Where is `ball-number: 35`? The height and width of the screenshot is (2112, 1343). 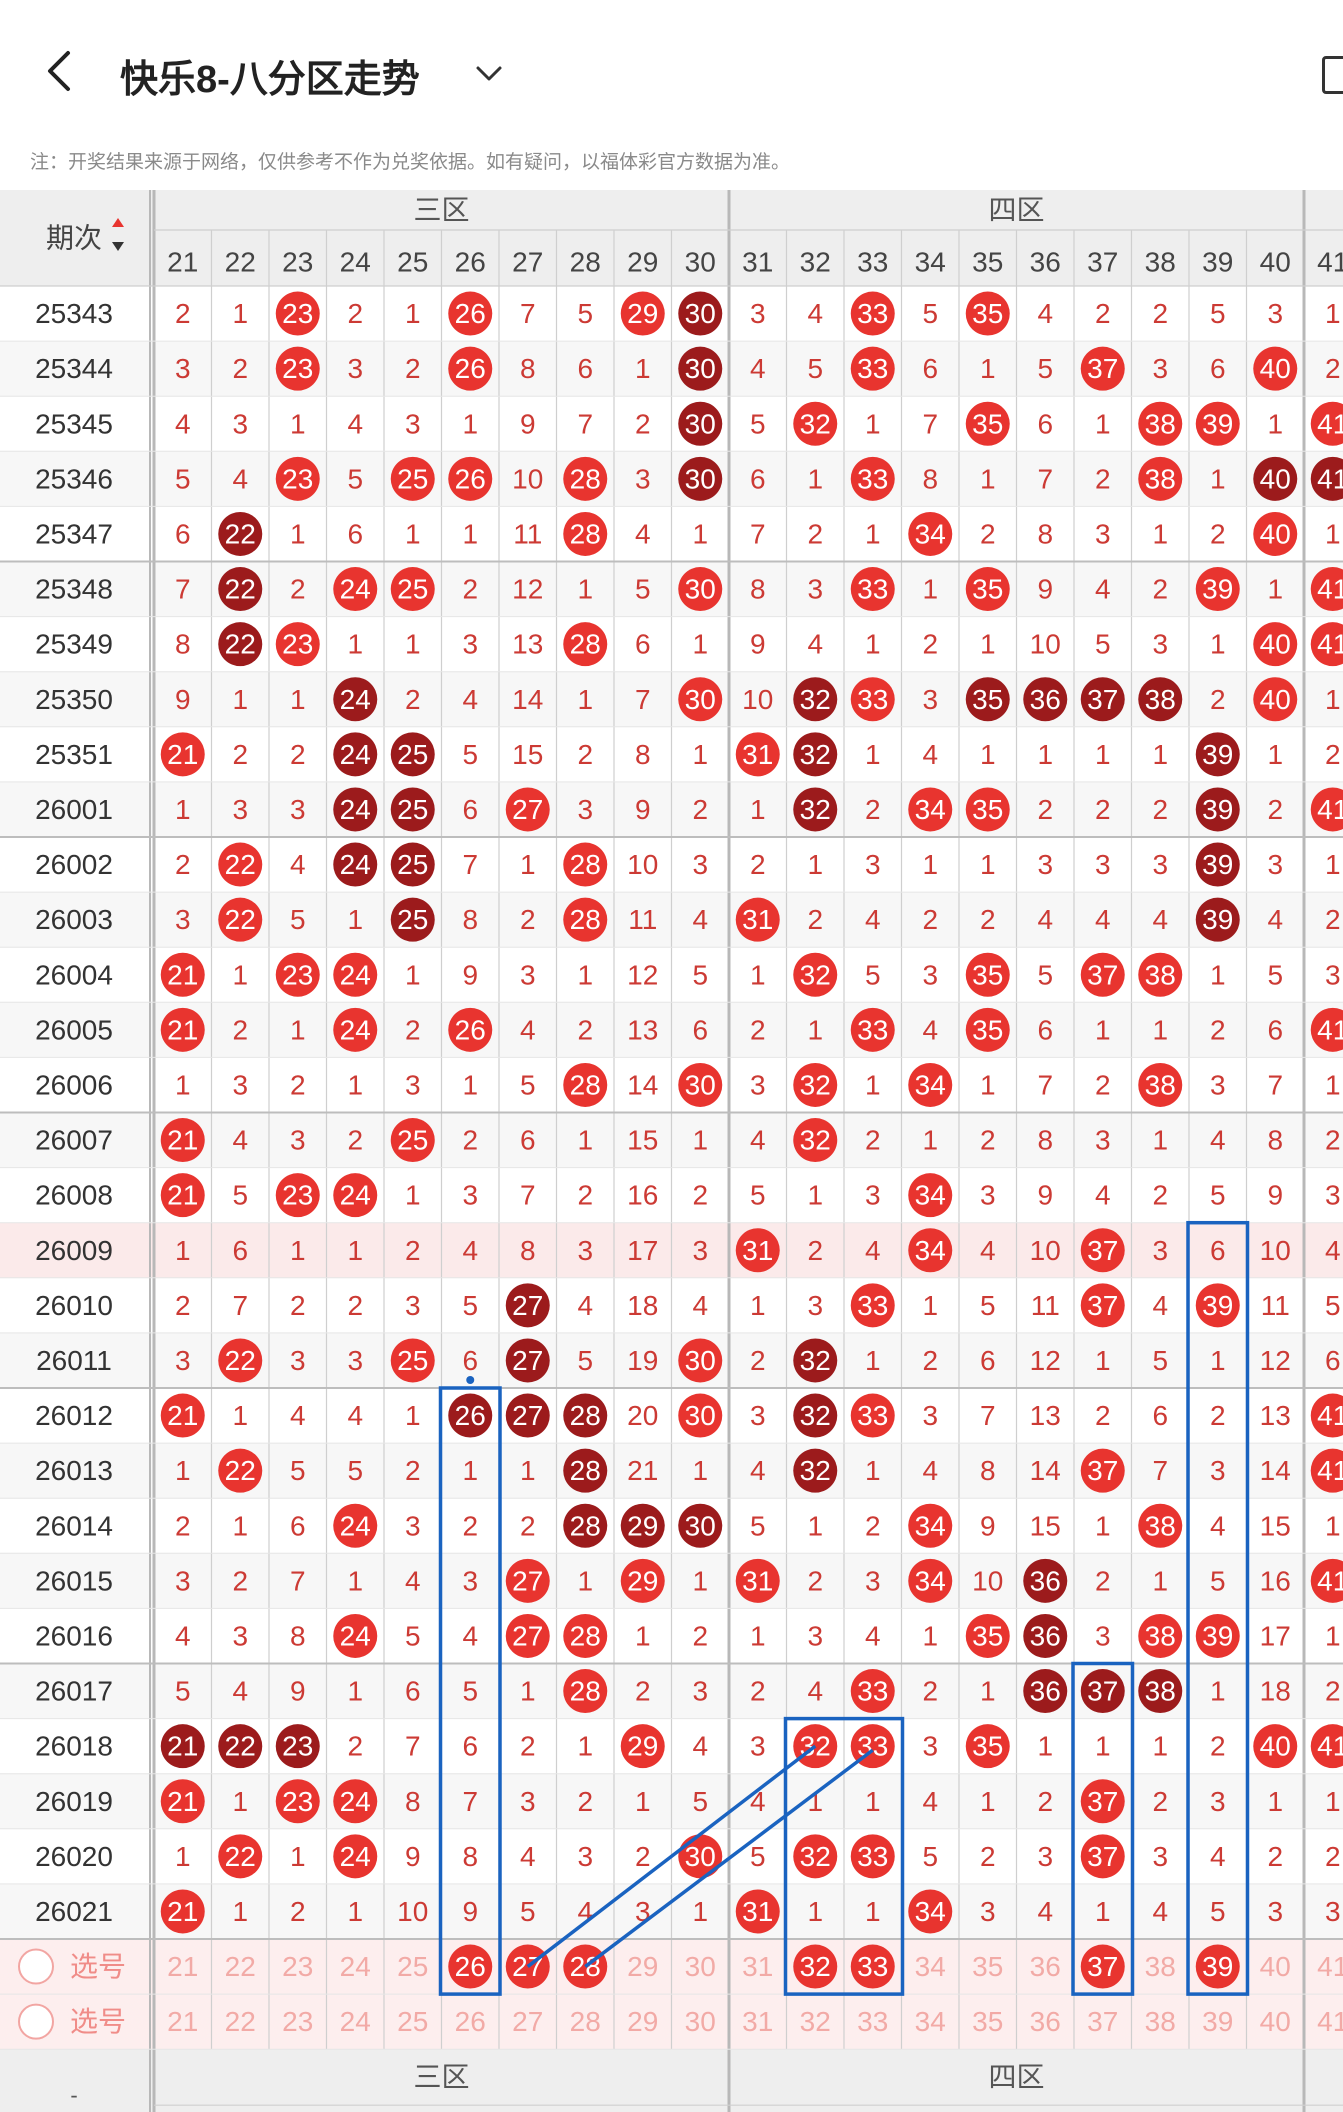 ball-number: 35 is located at coordinates (987, 313).